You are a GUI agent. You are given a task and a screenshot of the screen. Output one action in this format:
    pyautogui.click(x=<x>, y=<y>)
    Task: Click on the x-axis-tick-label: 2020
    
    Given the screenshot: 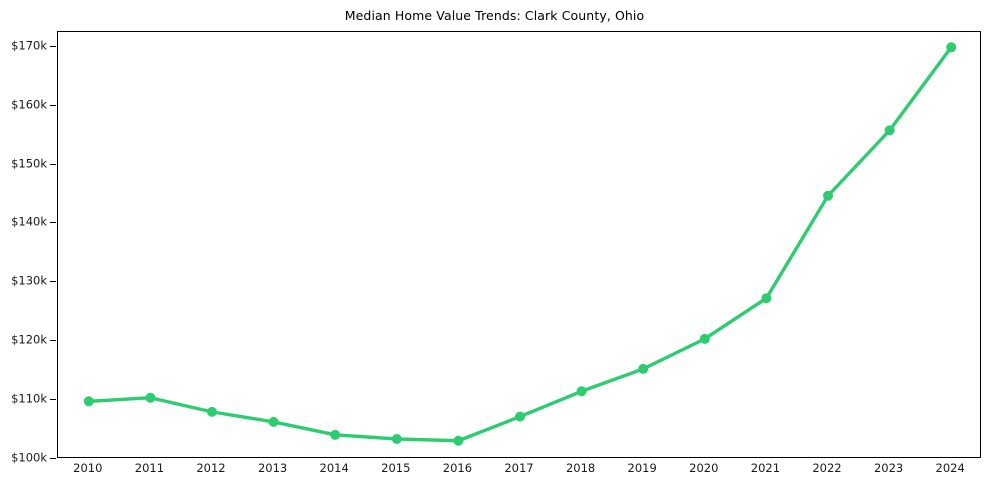 What is the action you would take?
    pyautogui.click(x=704, y=468)
    